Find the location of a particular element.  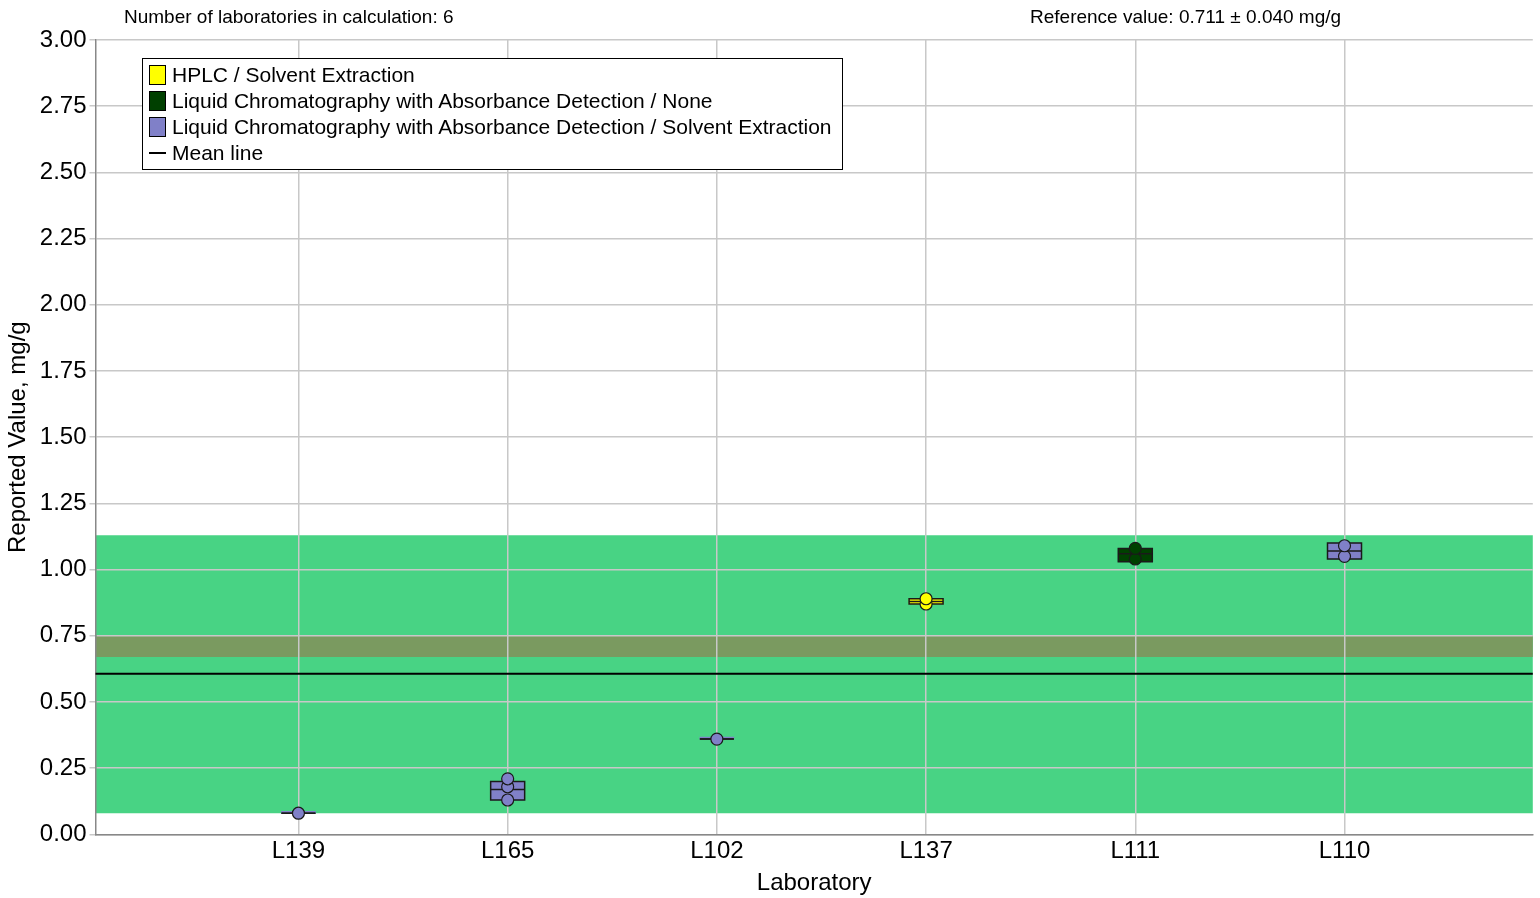

x-tick-label: L137 is located at coordinates (926, 850).